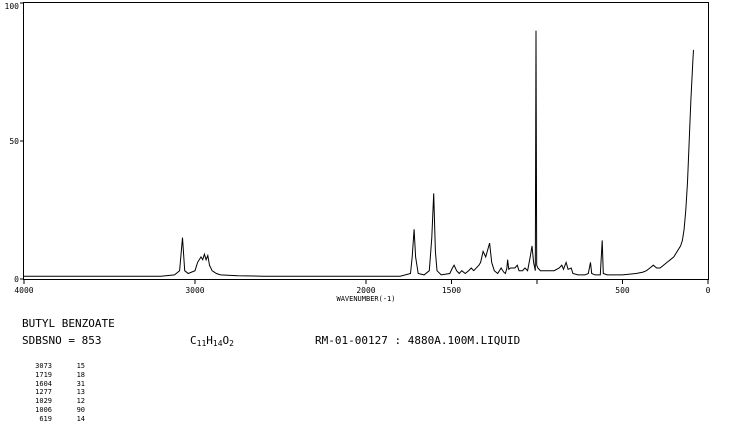  What do you see at coordinates (194, 290) in the screenshot?
I see `x-tick-label: 3000` at bounding box center [194, 290].